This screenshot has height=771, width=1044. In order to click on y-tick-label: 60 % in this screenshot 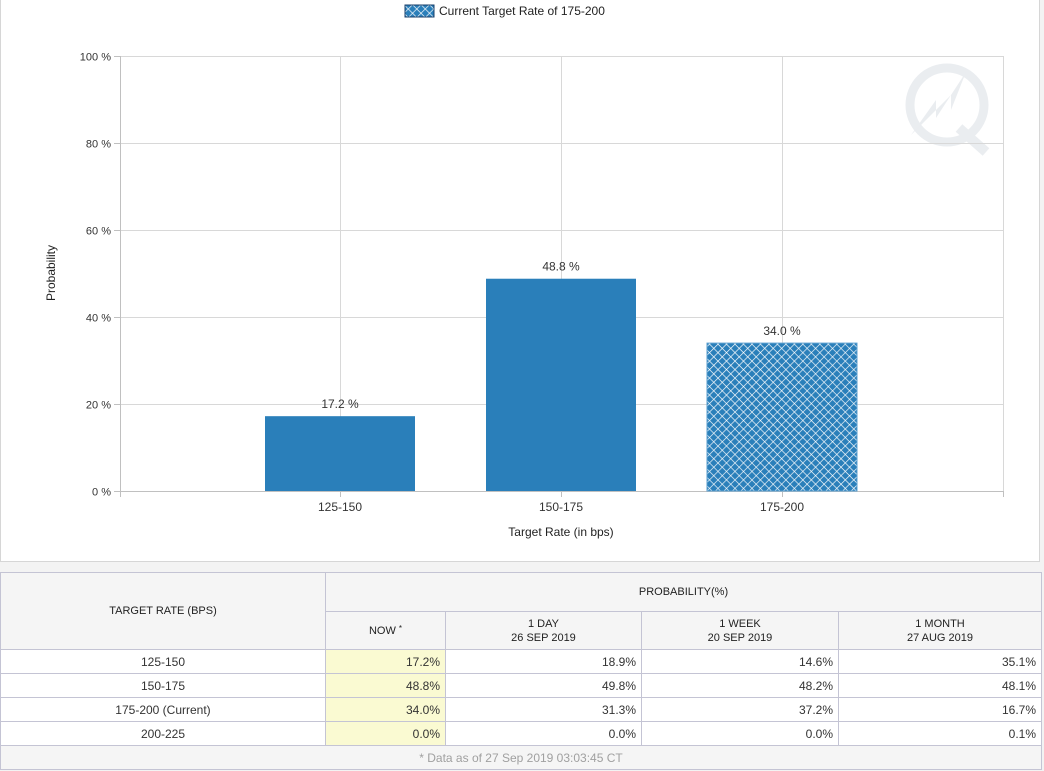, I will do `click(98, 232)`.